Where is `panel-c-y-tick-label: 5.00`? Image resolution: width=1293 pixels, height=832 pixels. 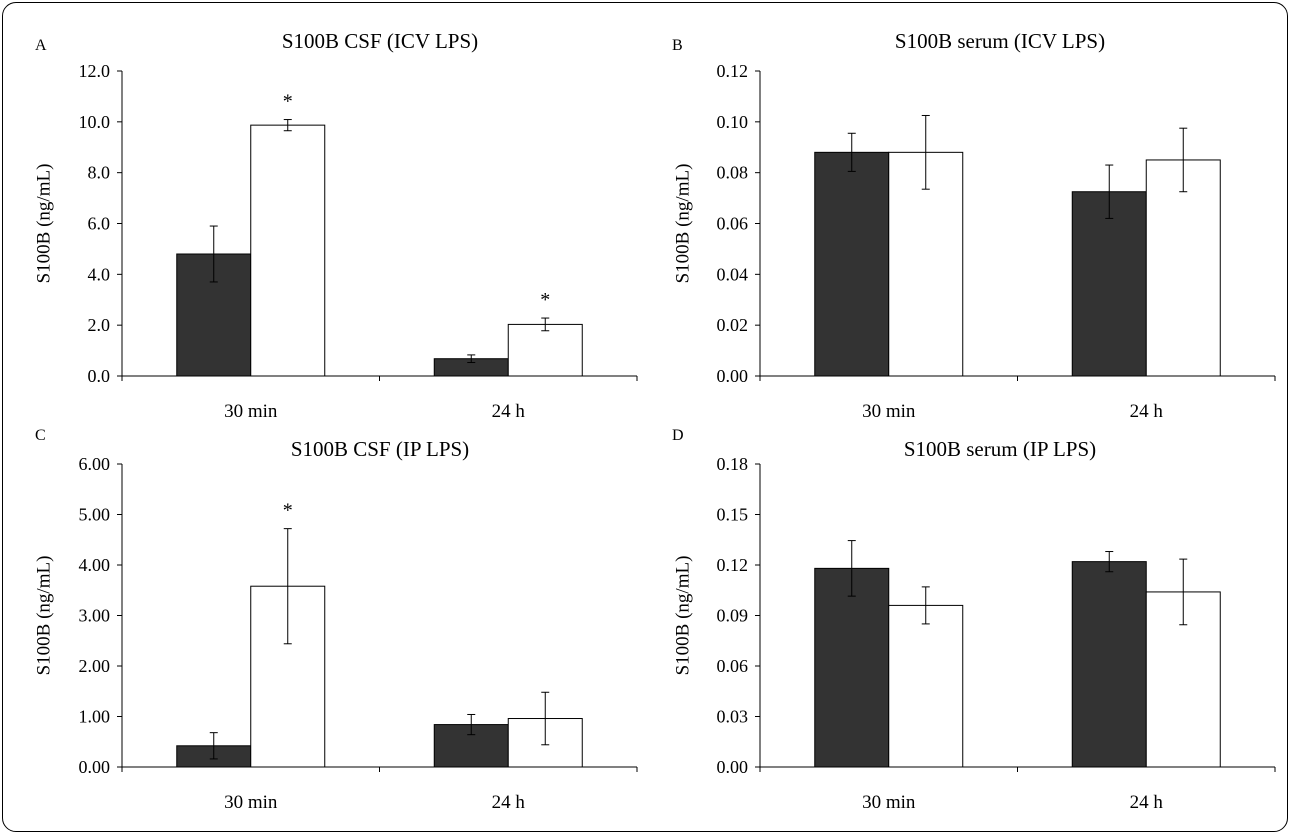 panel-c-y-tick-label: 5.00 is located at coordinates (95, 515).